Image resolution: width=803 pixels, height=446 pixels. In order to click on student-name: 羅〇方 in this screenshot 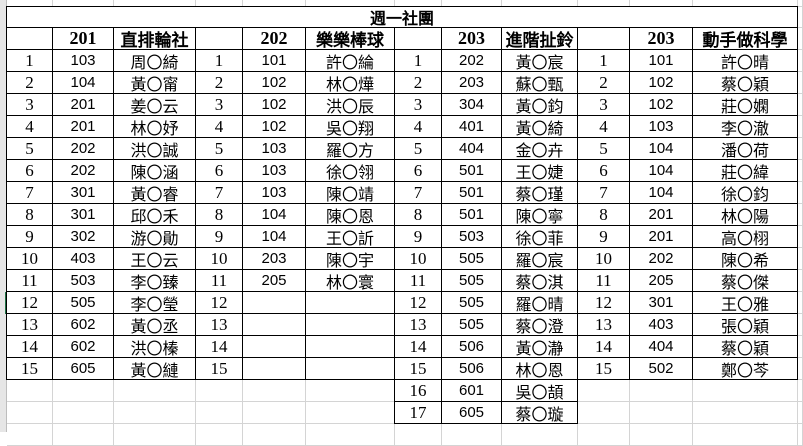, I will do `click(350, 148)`.